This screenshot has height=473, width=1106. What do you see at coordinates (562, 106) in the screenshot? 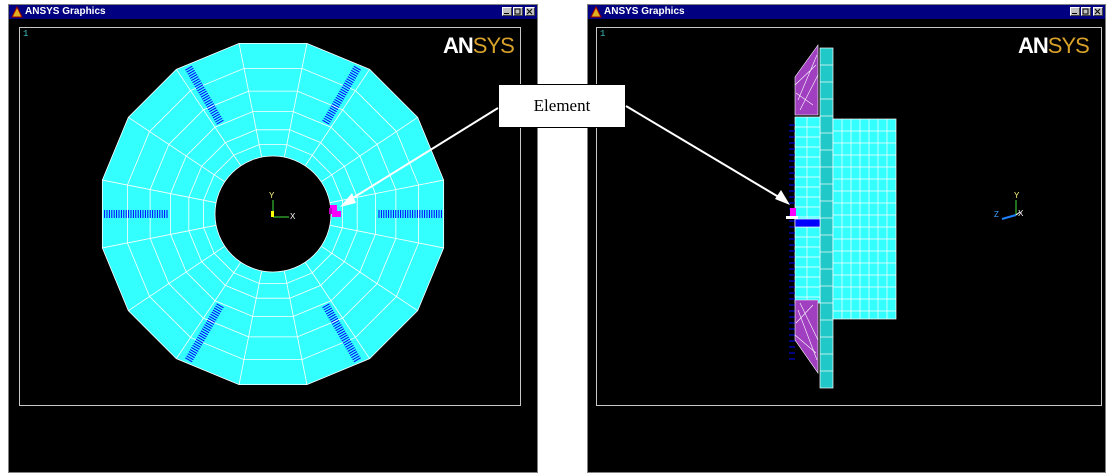
I see `element-callout: Element` at bounding box center [562, 106].